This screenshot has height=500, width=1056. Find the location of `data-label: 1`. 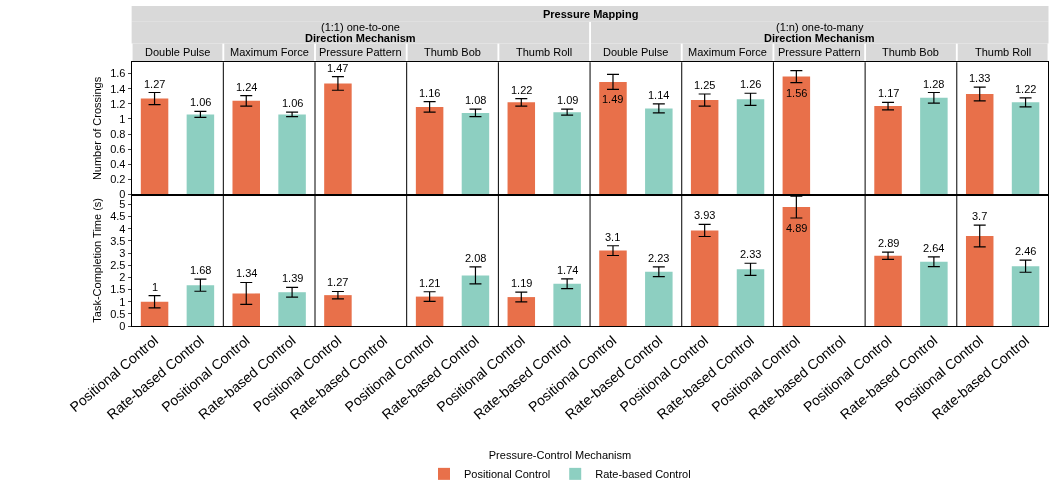

data-label: 1 is located at coordinates (155, 287).